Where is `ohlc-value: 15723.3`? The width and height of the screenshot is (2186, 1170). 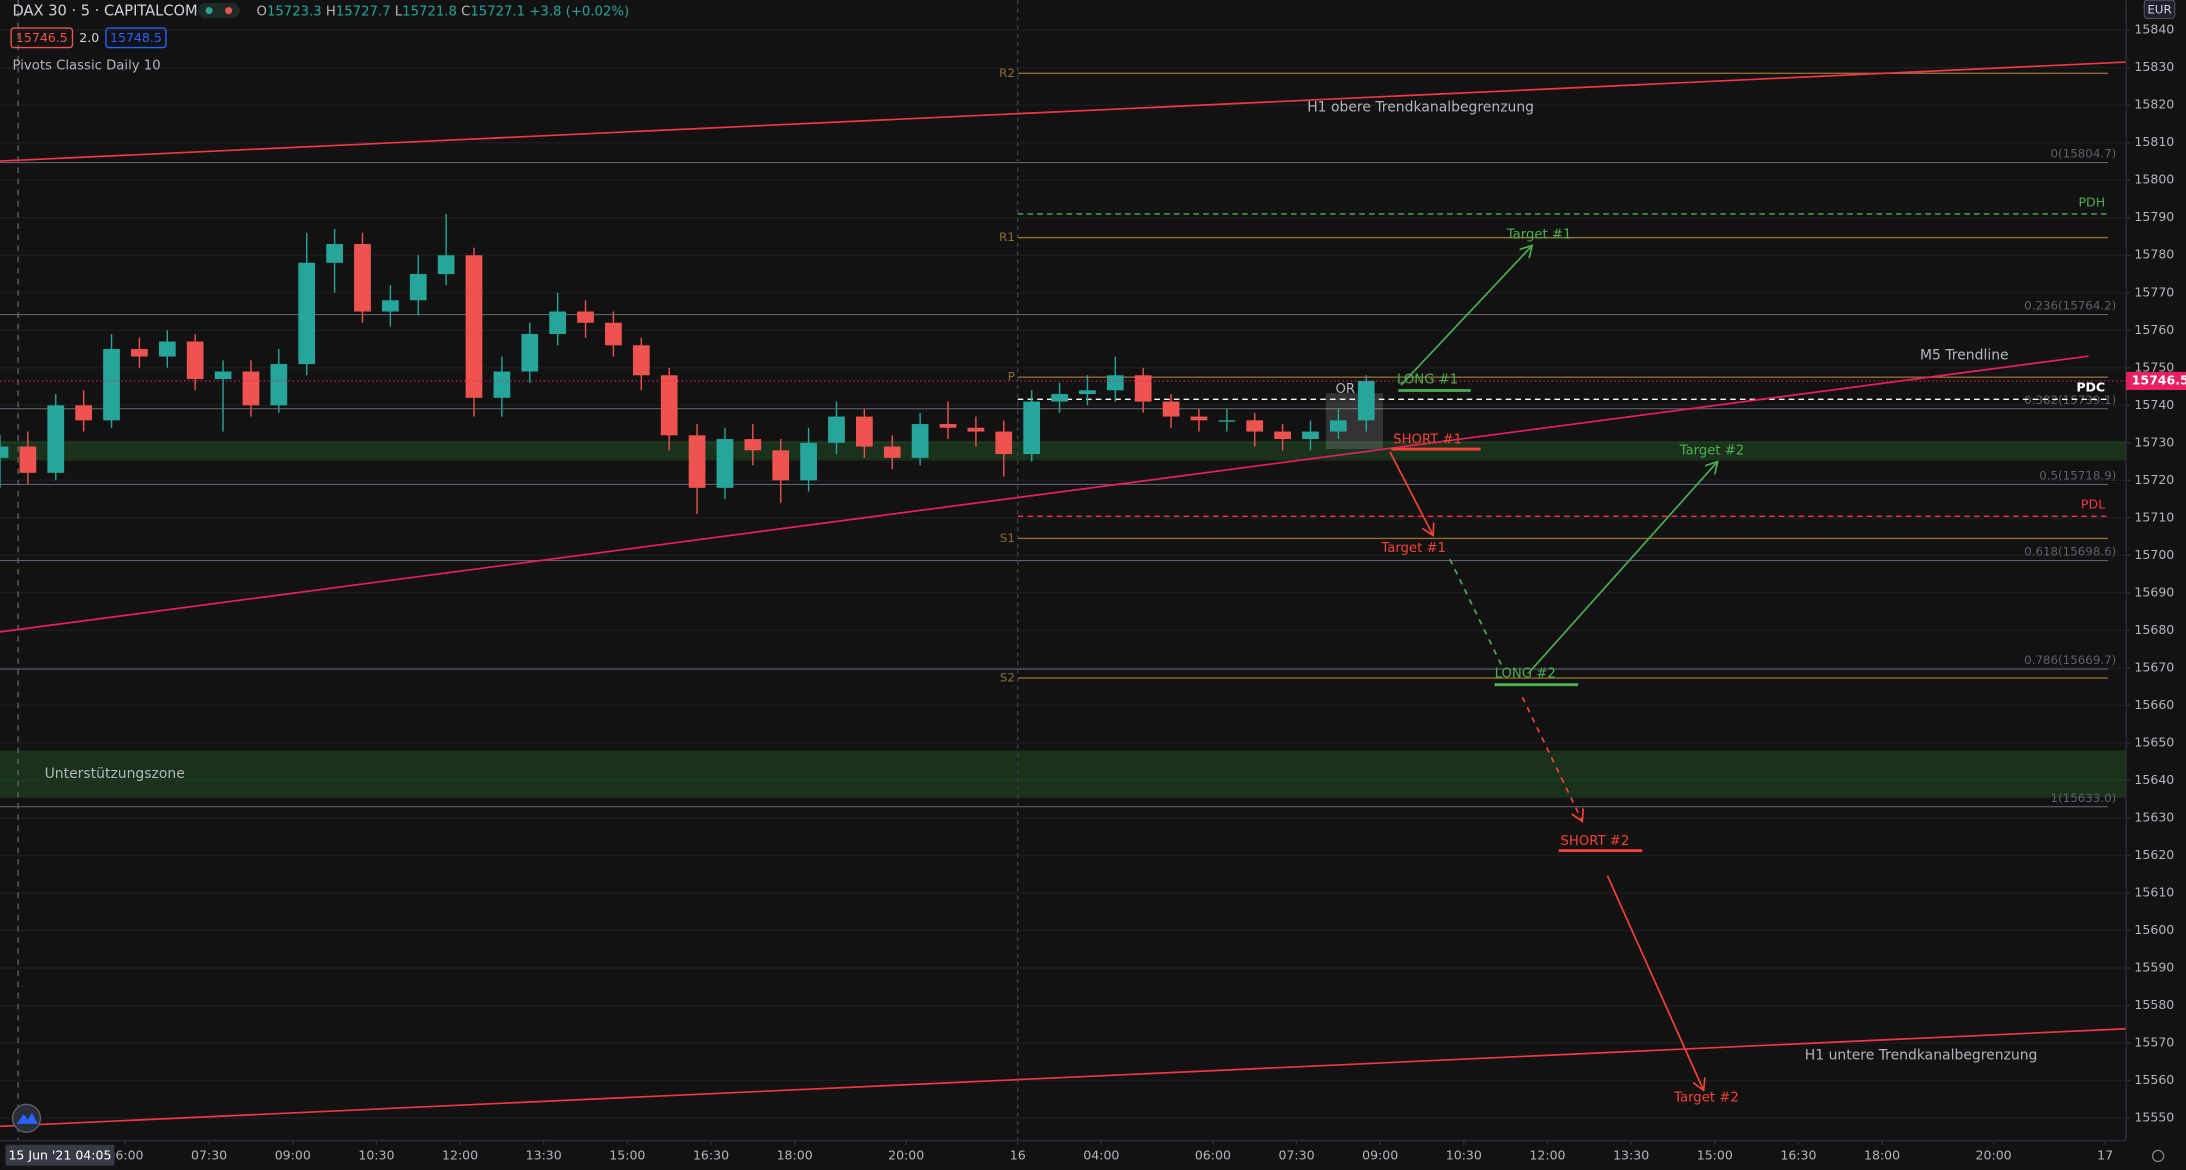 ohlc-value: 15723.3 is located at coordinates (294, 11).